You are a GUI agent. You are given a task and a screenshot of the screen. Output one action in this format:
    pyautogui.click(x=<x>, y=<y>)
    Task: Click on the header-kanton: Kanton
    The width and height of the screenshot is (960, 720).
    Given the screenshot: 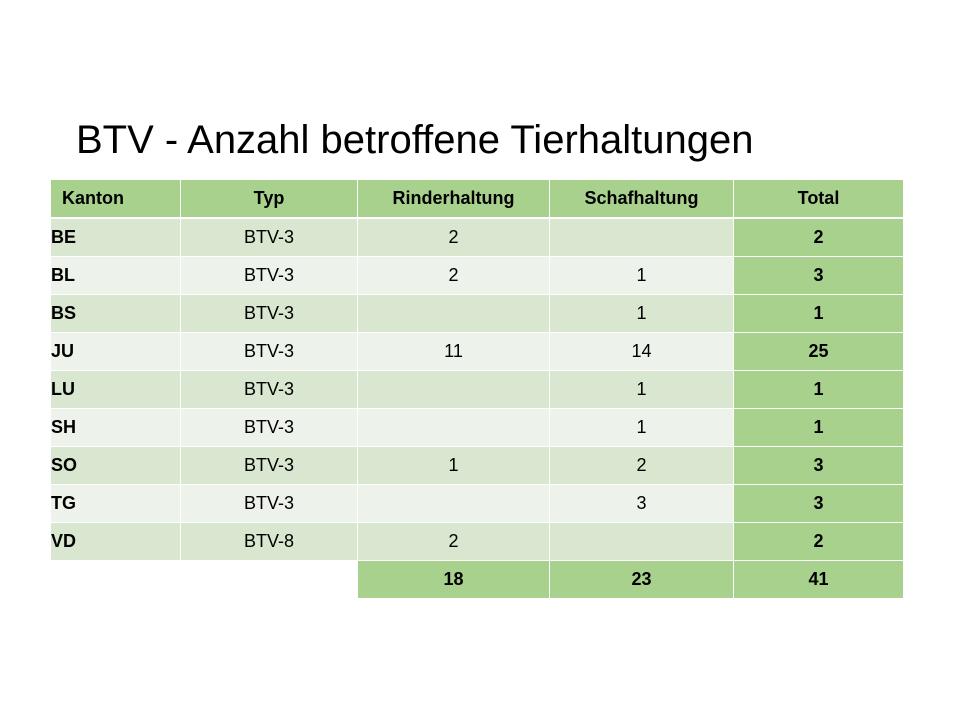 What is the action you would take?
    pyautogui.click(x=115, y=199)
    